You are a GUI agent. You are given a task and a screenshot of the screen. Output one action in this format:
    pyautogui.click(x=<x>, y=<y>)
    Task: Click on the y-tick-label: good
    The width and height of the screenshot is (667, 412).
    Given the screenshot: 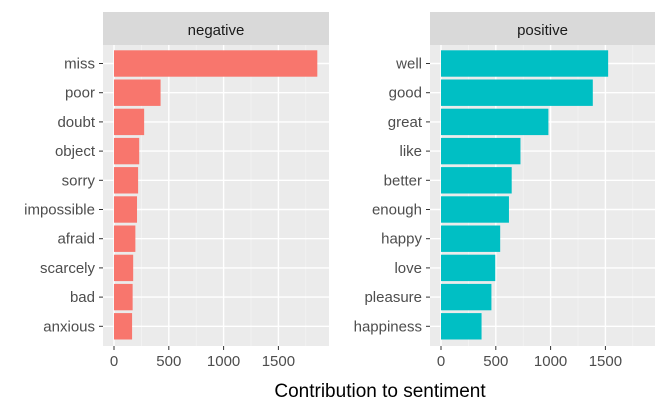 What is the action you would take?
    pyautogui.click(x=405, y=93)
    